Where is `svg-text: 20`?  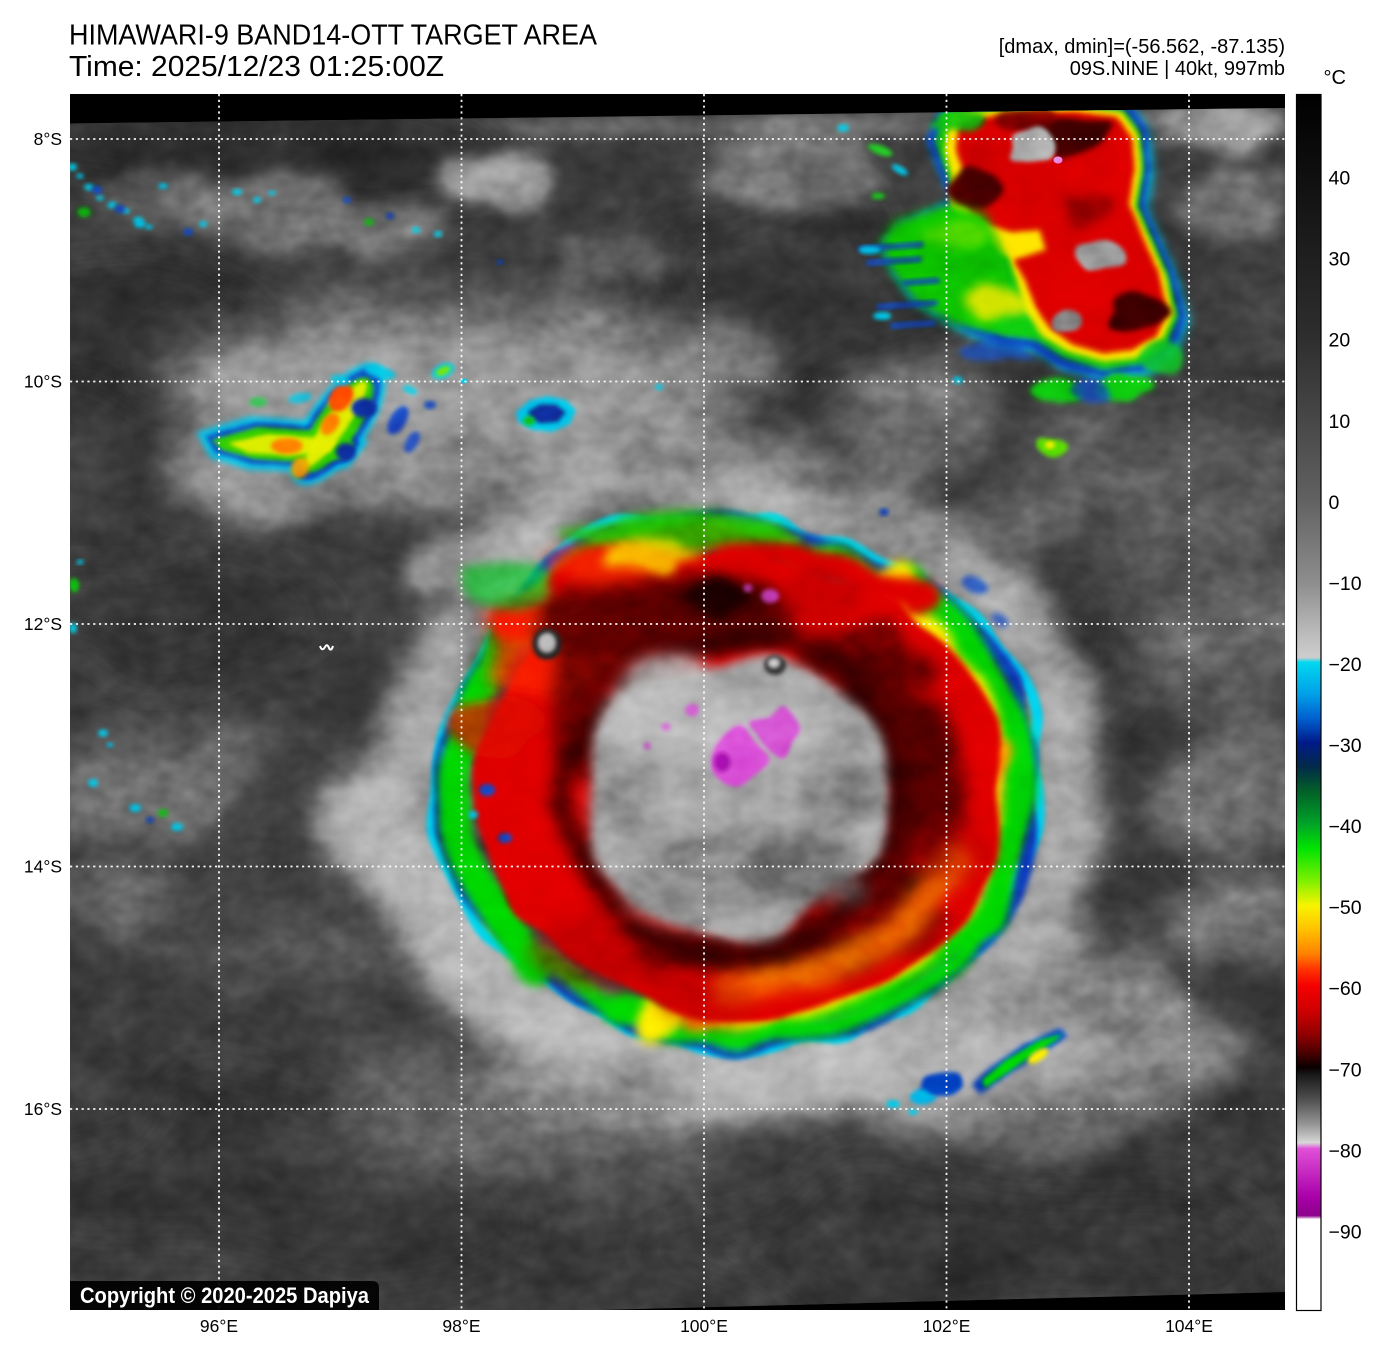 svg-text: 20 is located at coordinates (1340, 341).